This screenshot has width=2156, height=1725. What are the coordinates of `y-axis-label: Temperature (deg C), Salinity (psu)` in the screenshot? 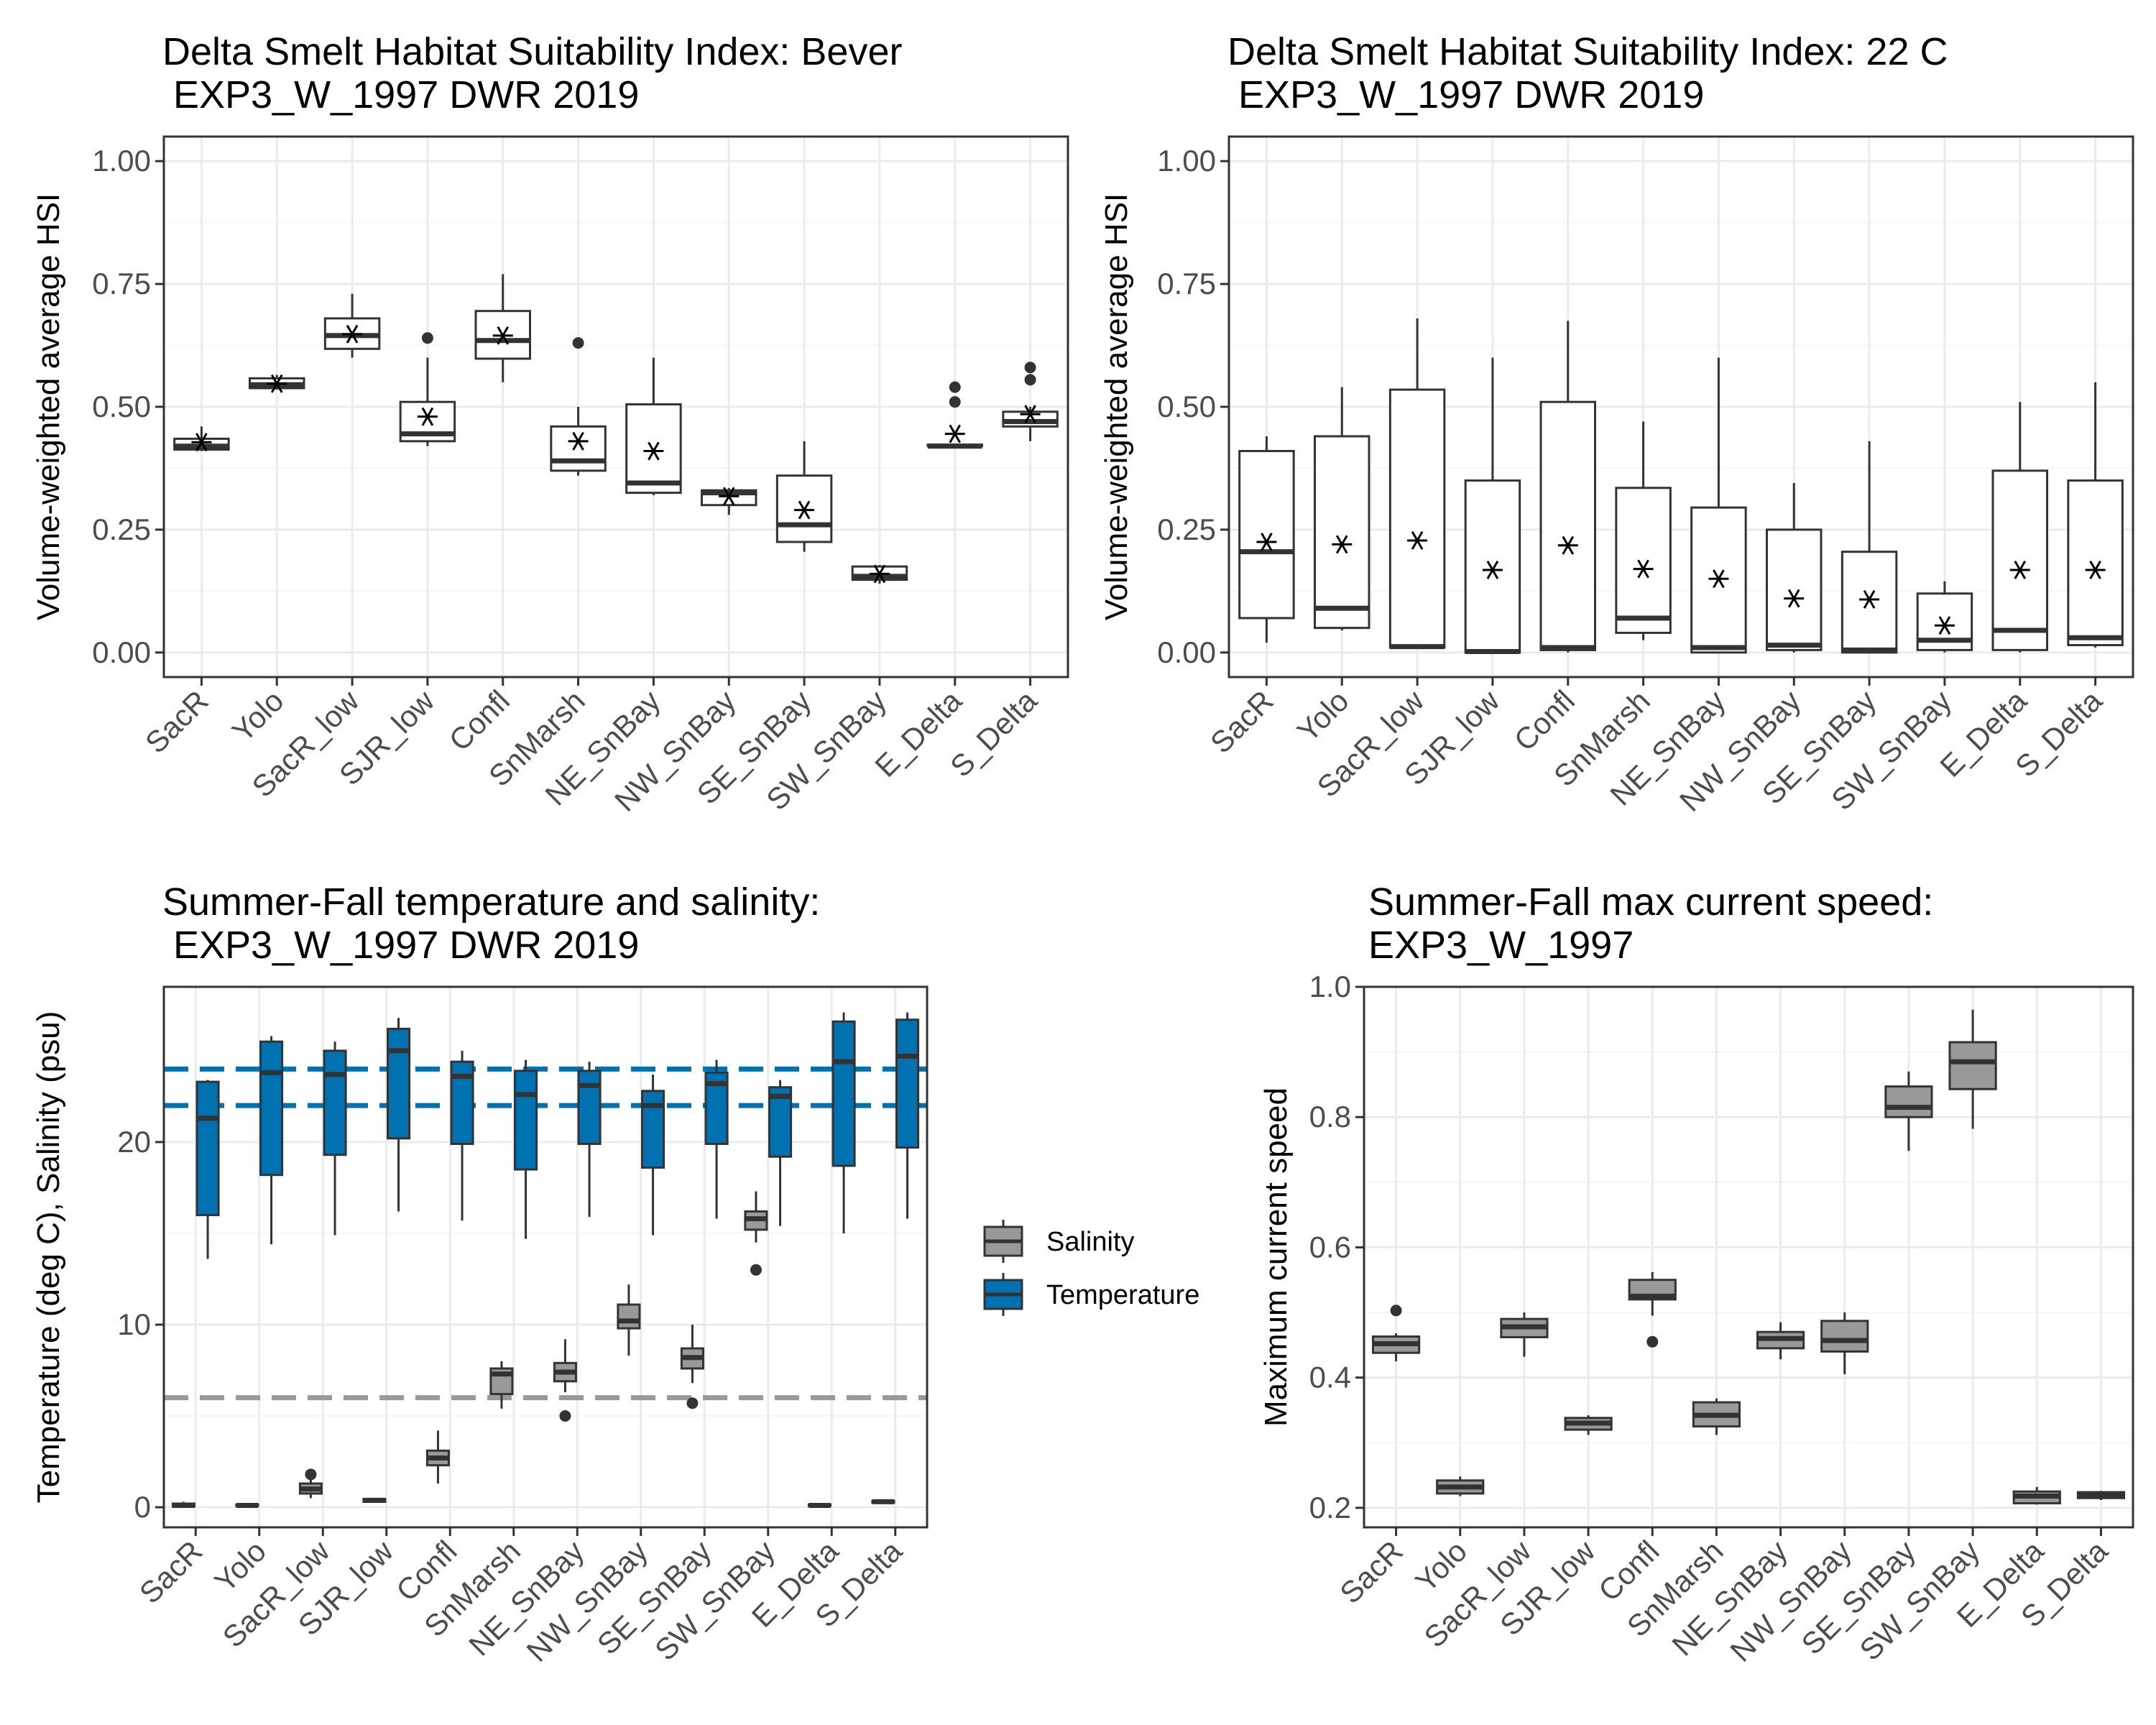 It's located at (48, 1257).